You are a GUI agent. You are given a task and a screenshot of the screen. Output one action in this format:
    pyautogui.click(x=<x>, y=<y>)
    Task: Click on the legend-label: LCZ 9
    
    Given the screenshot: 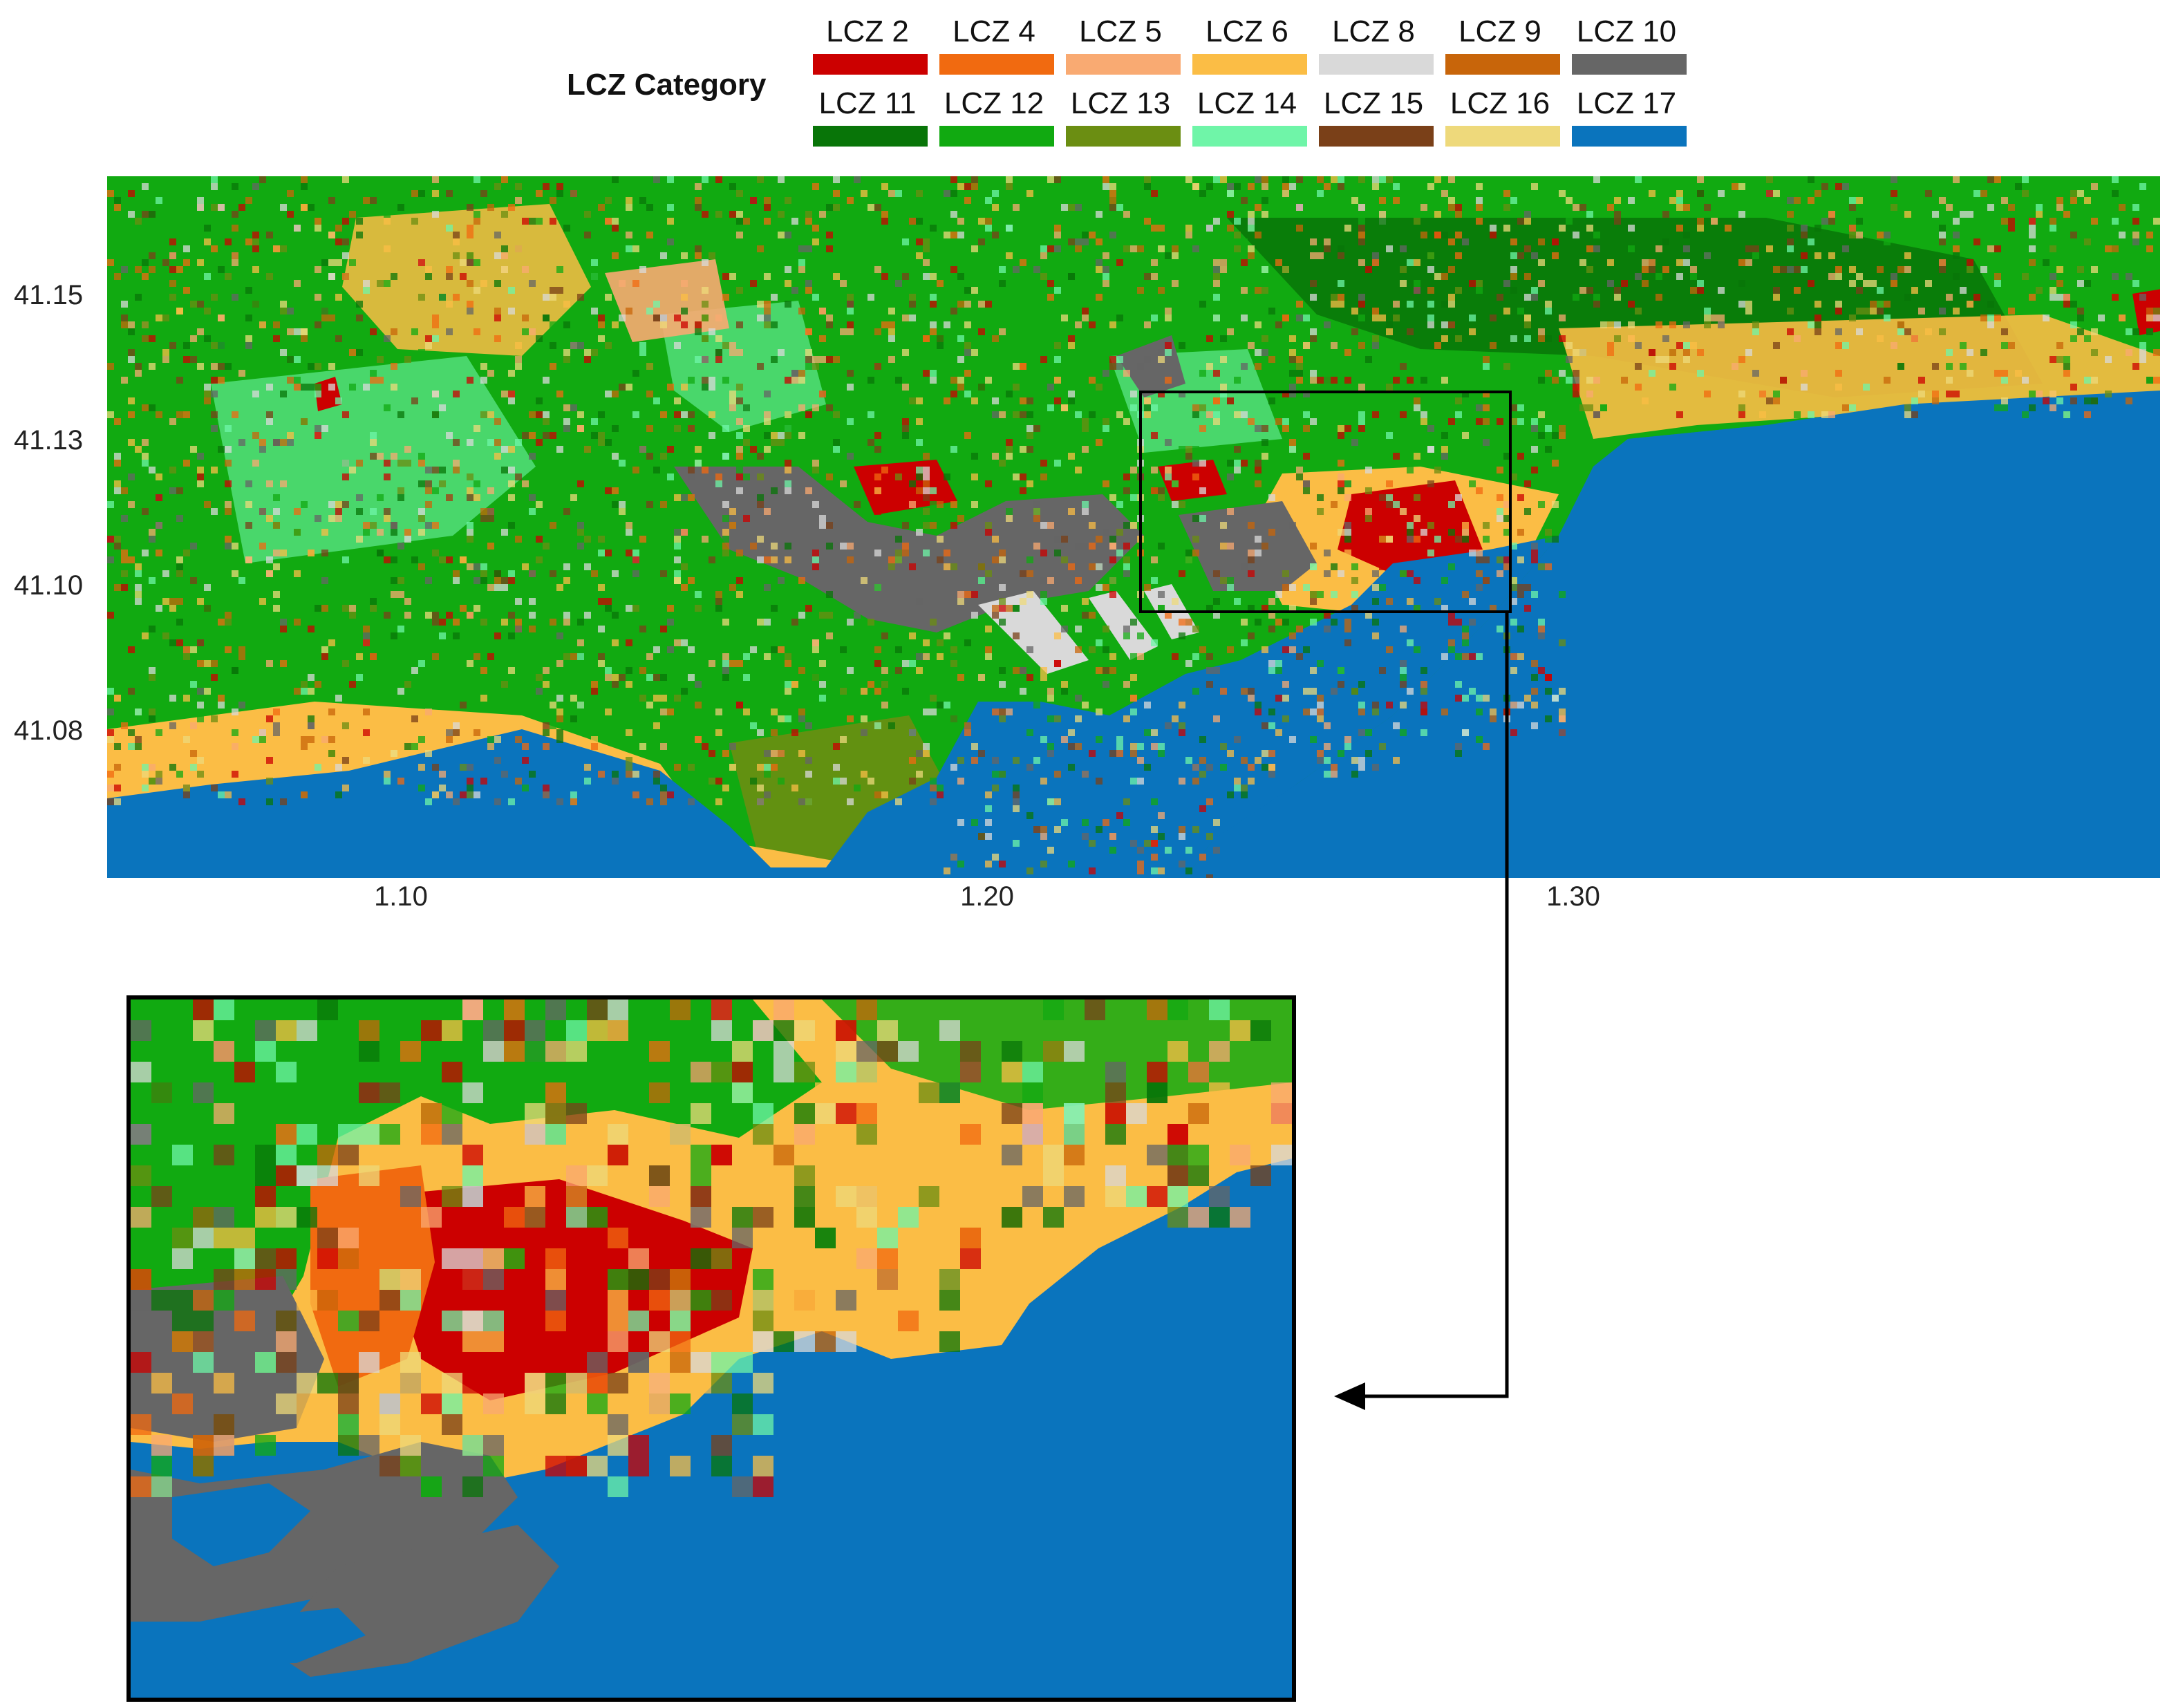 What is the action you would take?
    pyautogui.click(x=1500, y=31)
    